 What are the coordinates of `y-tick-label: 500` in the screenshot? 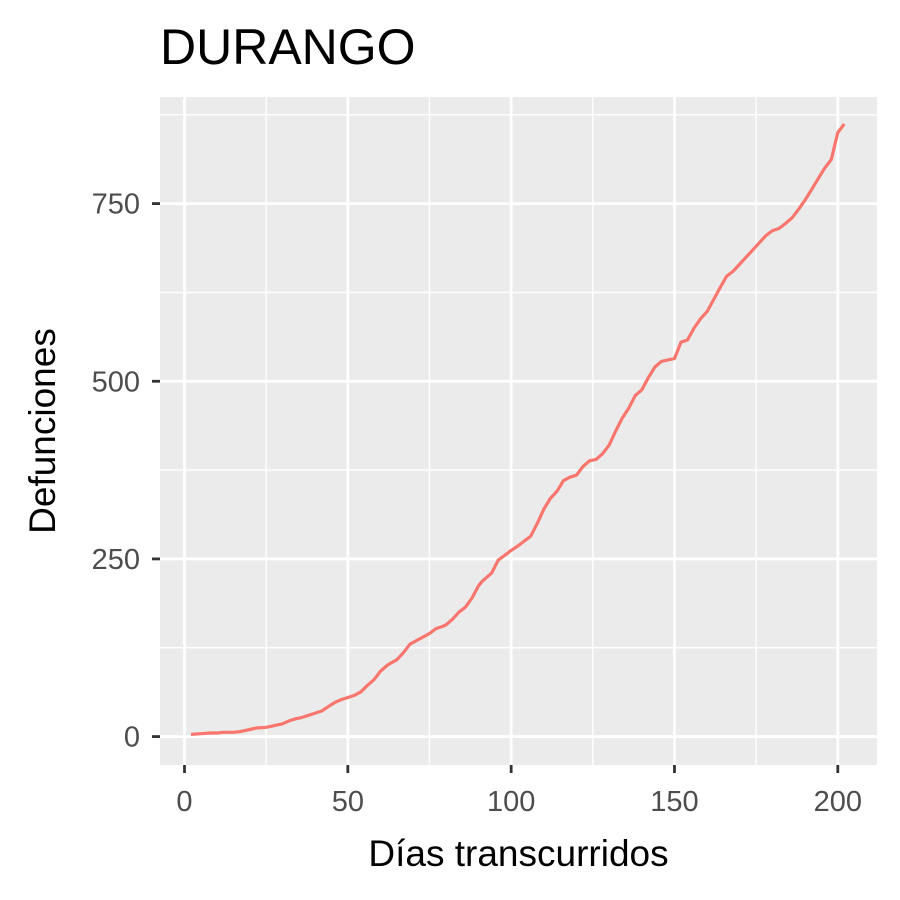 It's located at (116, 382).